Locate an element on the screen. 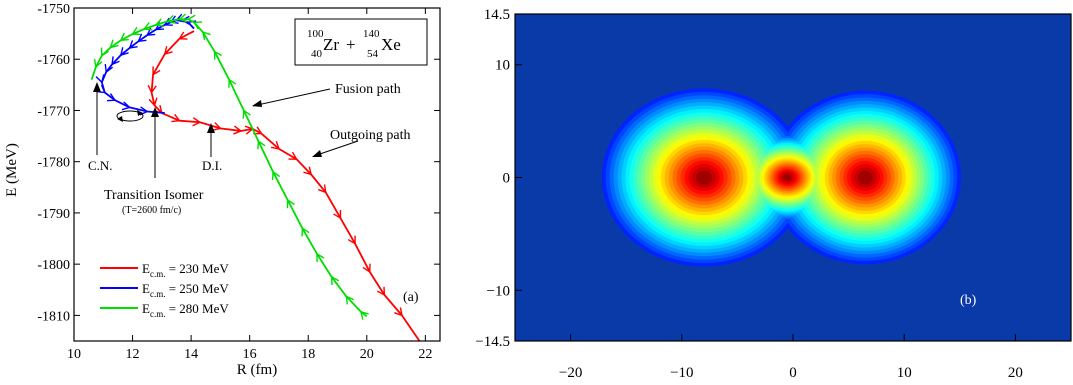 The height and width of the screenshot is (385, 1073). di-arrowhead is located at coordinates (211, 128).